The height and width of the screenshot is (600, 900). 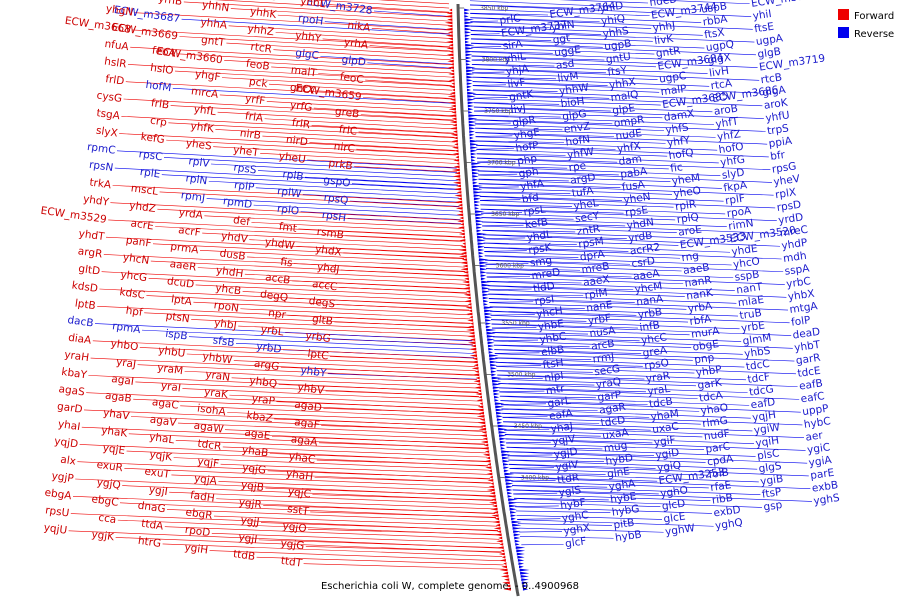 What do you see at coordinates (603, 332) in the screenshot?
I see `gene-label: nusA` at bounding box center [603, 332].